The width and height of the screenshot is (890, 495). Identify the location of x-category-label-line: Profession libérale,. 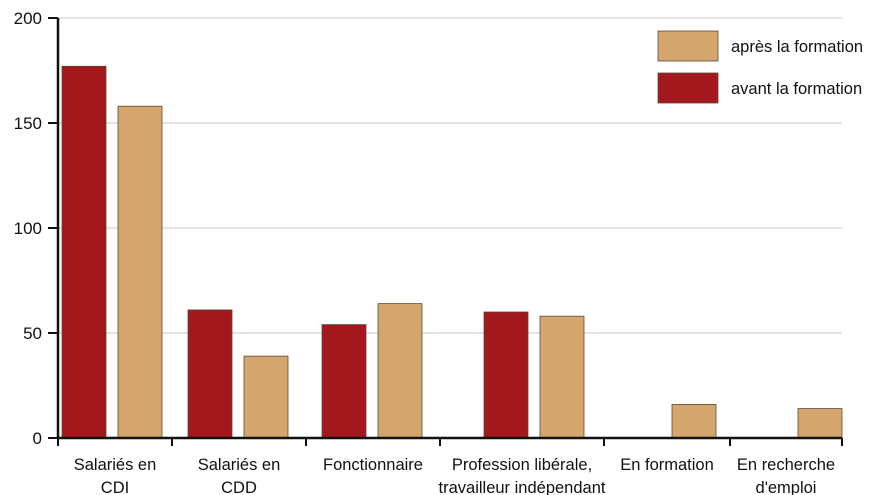
(522, 465).